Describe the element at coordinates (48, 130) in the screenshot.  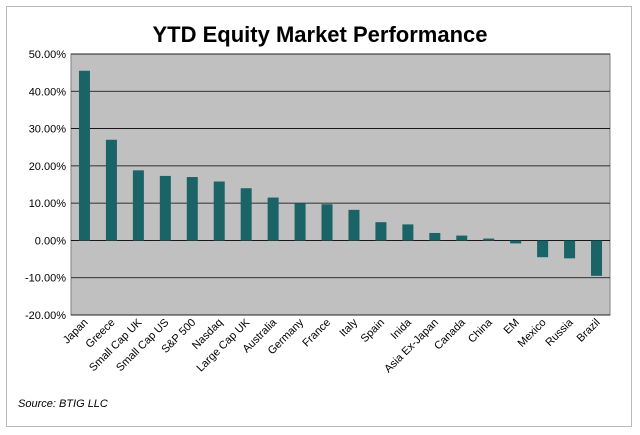
I see `y-tick-label: 30.00%` at that location.